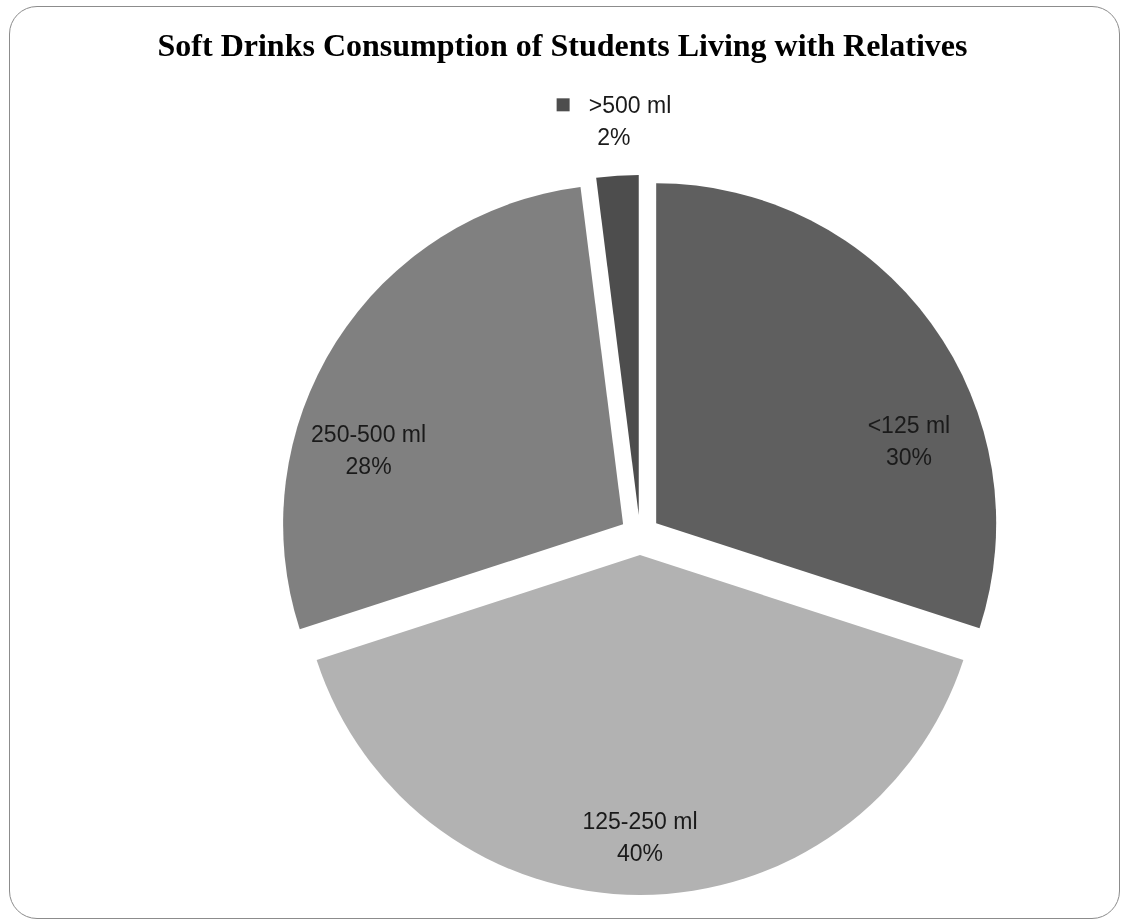 Image resolution: width=1125 pixels, height=924 pixels. I want to click on data-label: 30%, so click(908, 457).